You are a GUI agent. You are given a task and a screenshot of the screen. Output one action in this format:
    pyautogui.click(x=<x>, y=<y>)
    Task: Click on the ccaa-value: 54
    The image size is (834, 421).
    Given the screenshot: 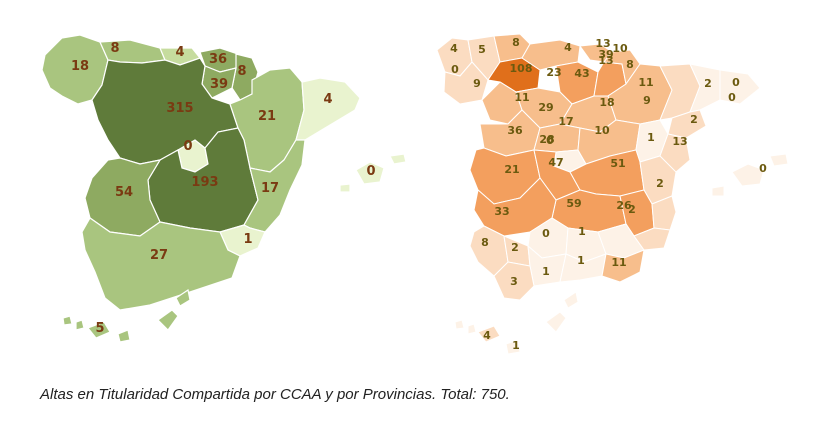 What is the action you would take?
    pyautogui.click(x=124, y=192)
    